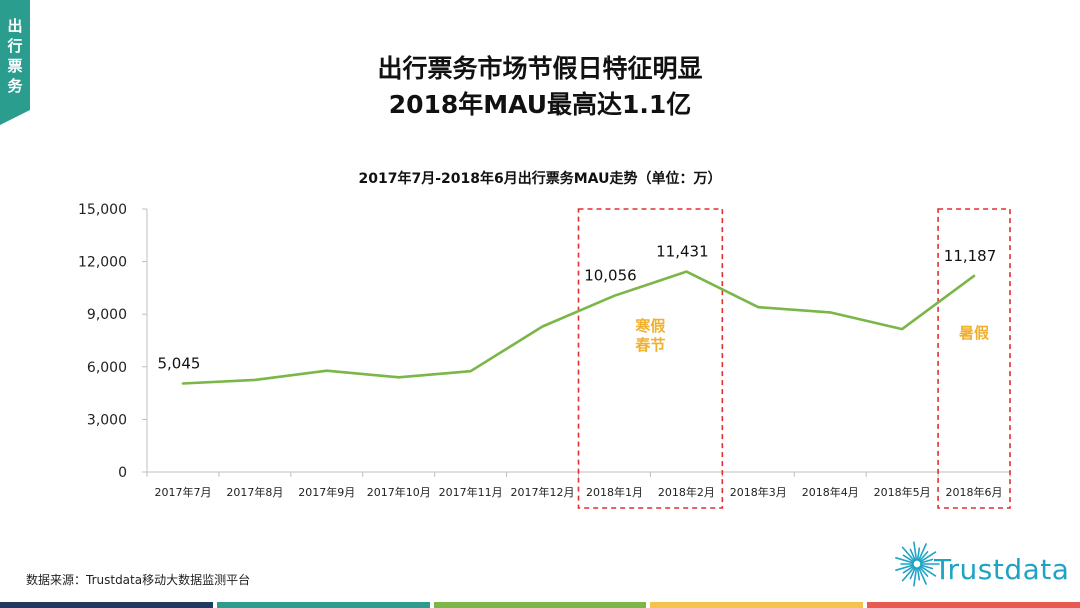  Describe the element at coordinates (540, 104) in the screenshot. I see `page-title-line2: 2018年MAU最高达1.1亿` at that location.